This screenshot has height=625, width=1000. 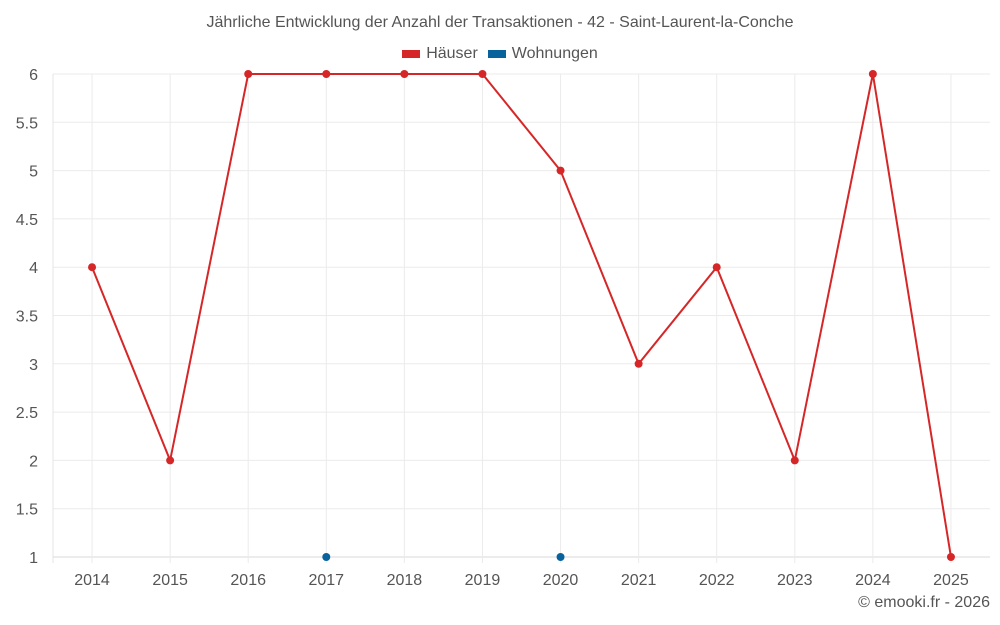 I want to click on y-tick-label: 4, so click(x=33, y=268).